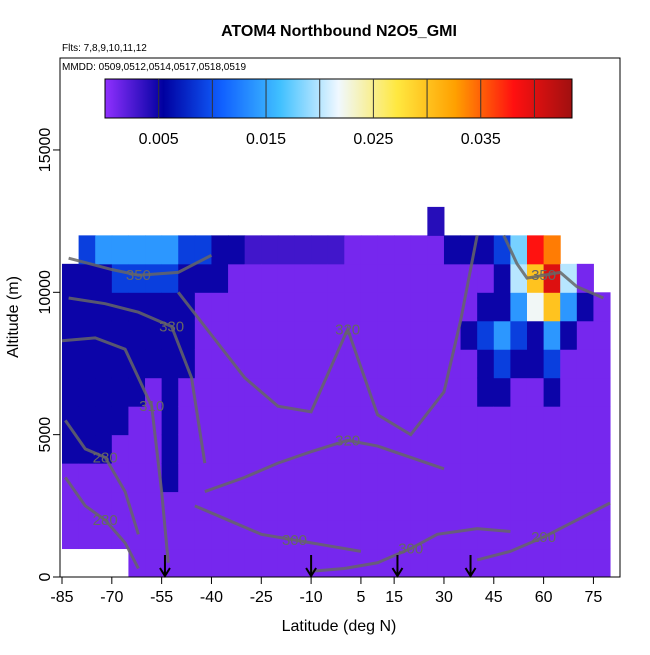 This screenshot has width=650, height=655. Describe the element at coordinates (444, 597) in the screenshot. I see `x-tick-label: 30` at that location.